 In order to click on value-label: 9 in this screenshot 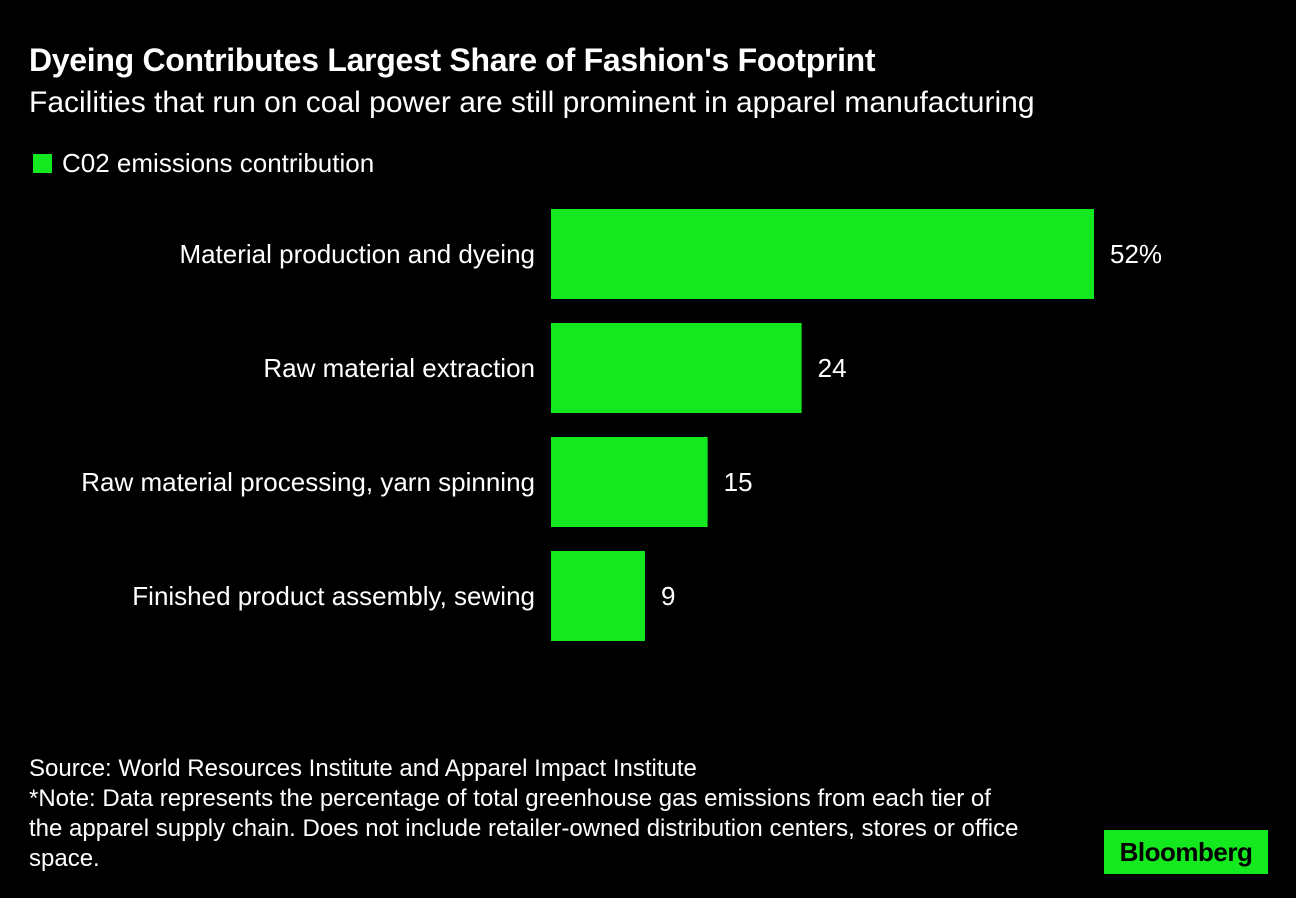, I will do `click(668, 596)`.